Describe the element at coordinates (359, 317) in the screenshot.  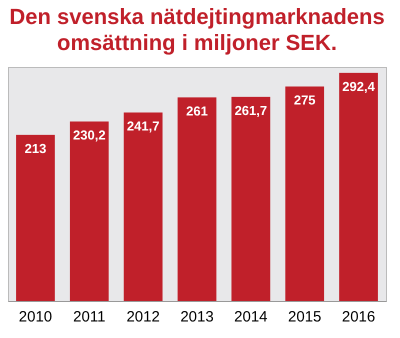
I see `x-tick-label: 2016` at that location.